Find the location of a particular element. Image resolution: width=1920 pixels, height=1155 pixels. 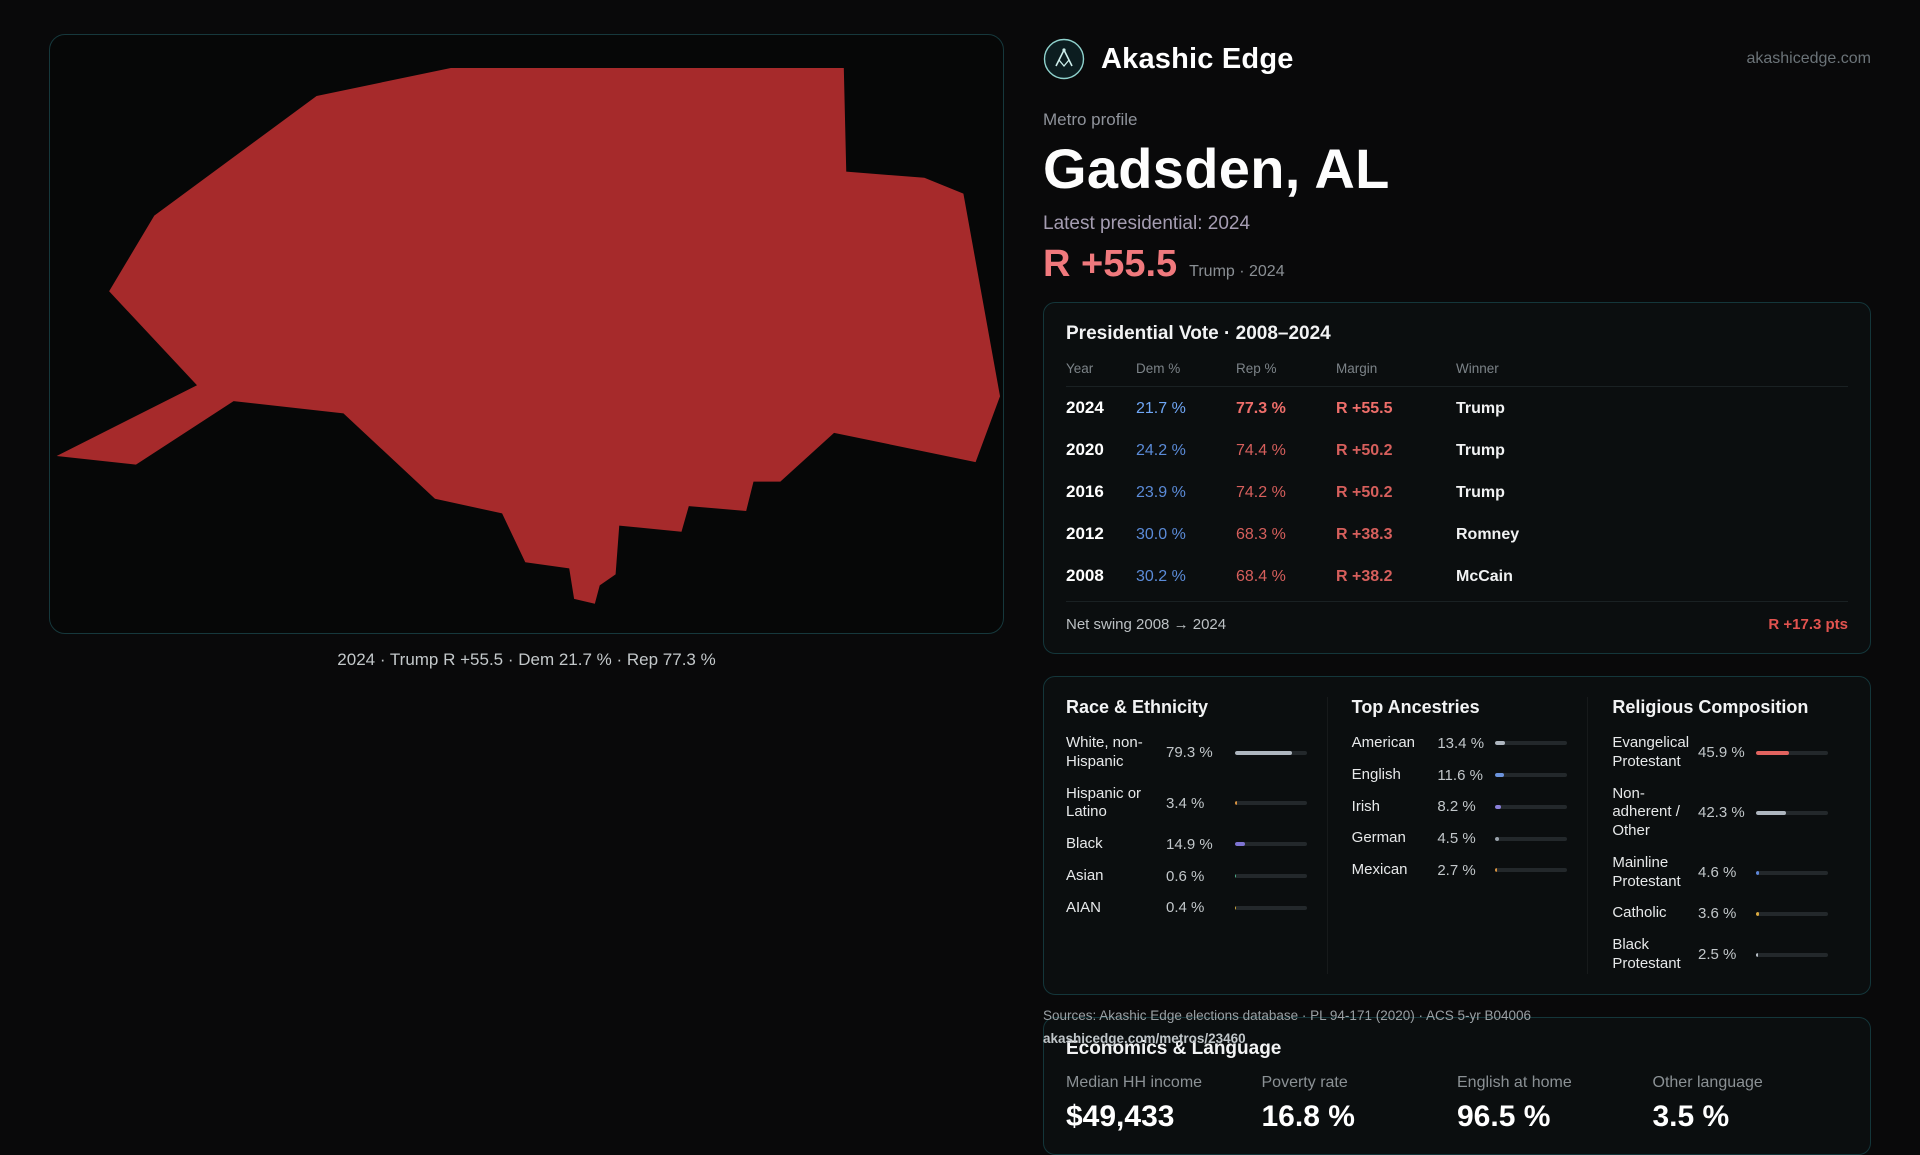

vote-cell-year: 2016 is located at coordinates (1101, 492).